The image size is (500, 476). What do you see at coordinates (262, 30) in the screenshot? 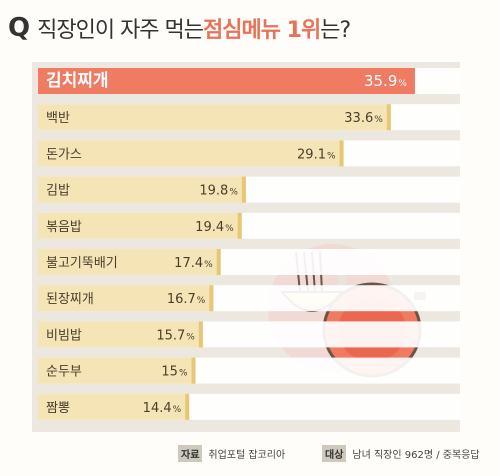
I see `title-highlight: 점심메뉴 1위` at bounding box center [262, 30].